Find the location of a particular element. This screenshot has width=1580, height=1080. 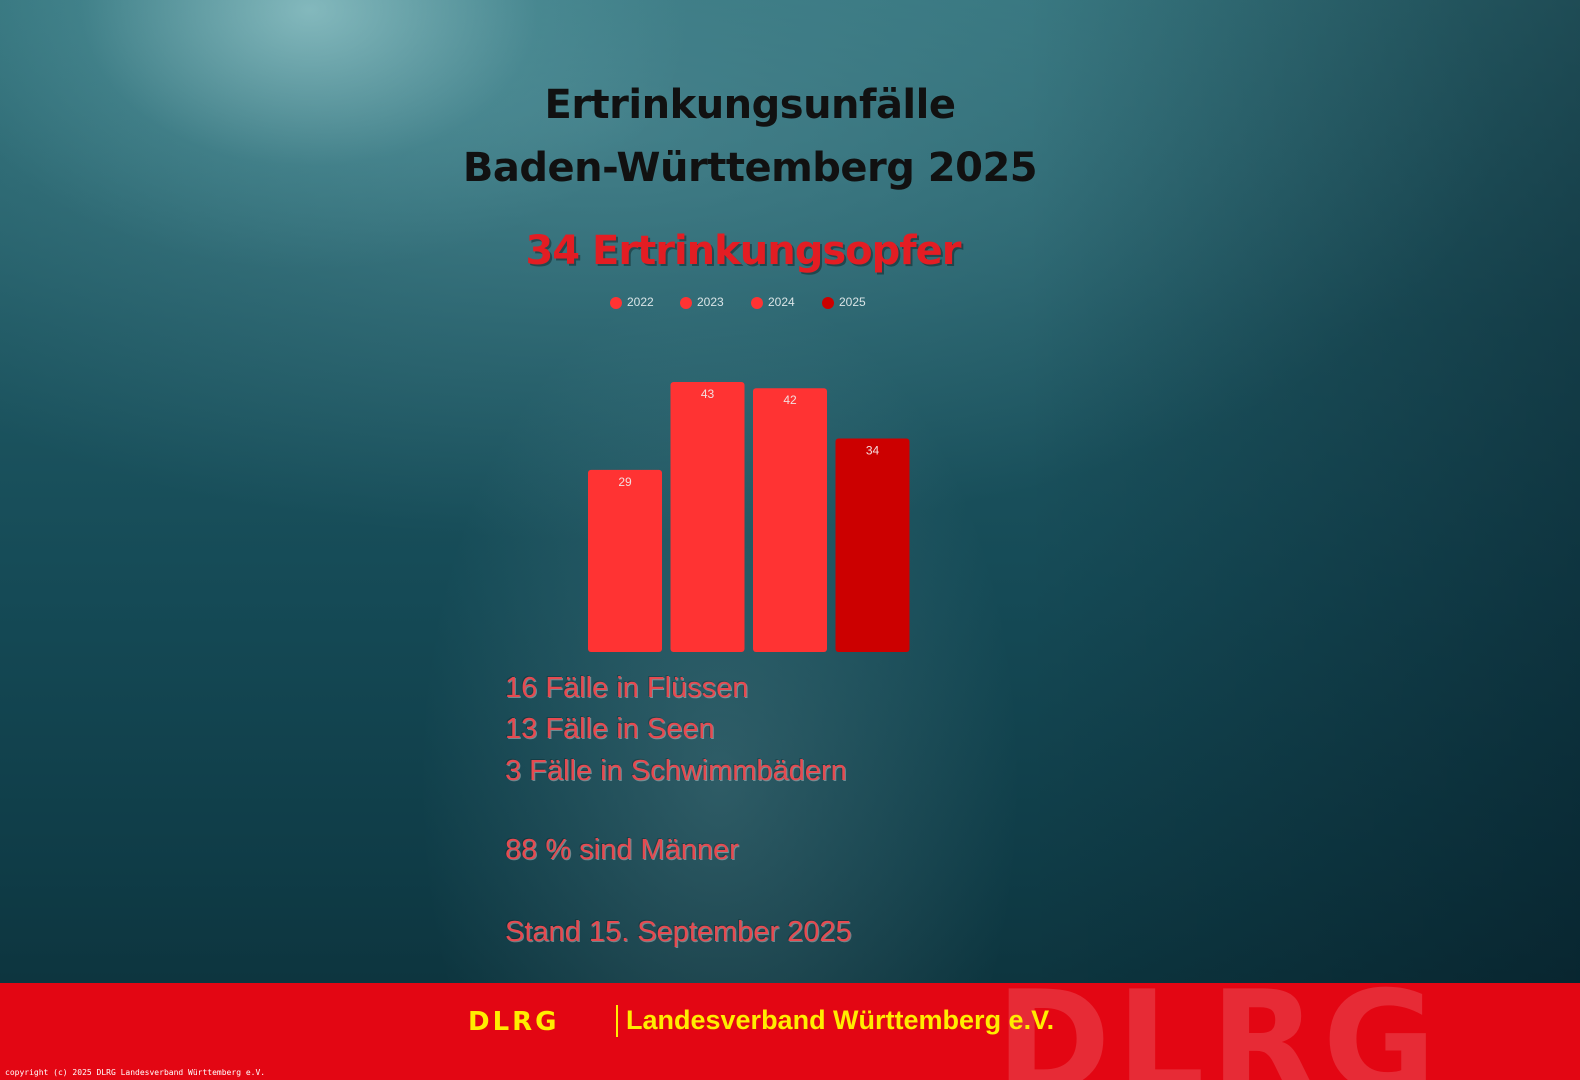

title-line-2: Baden-Württemberg 2025 is located at coordinates (750, 168).